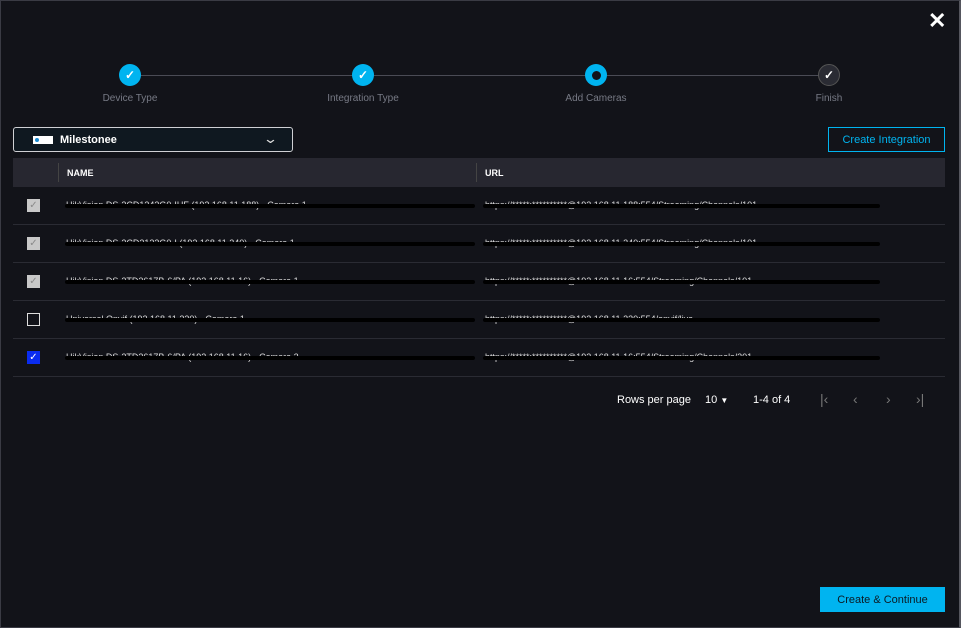 The height and width of the screenshot is (628, 961). I want to click on step-label: Finish, so click(829, 98).